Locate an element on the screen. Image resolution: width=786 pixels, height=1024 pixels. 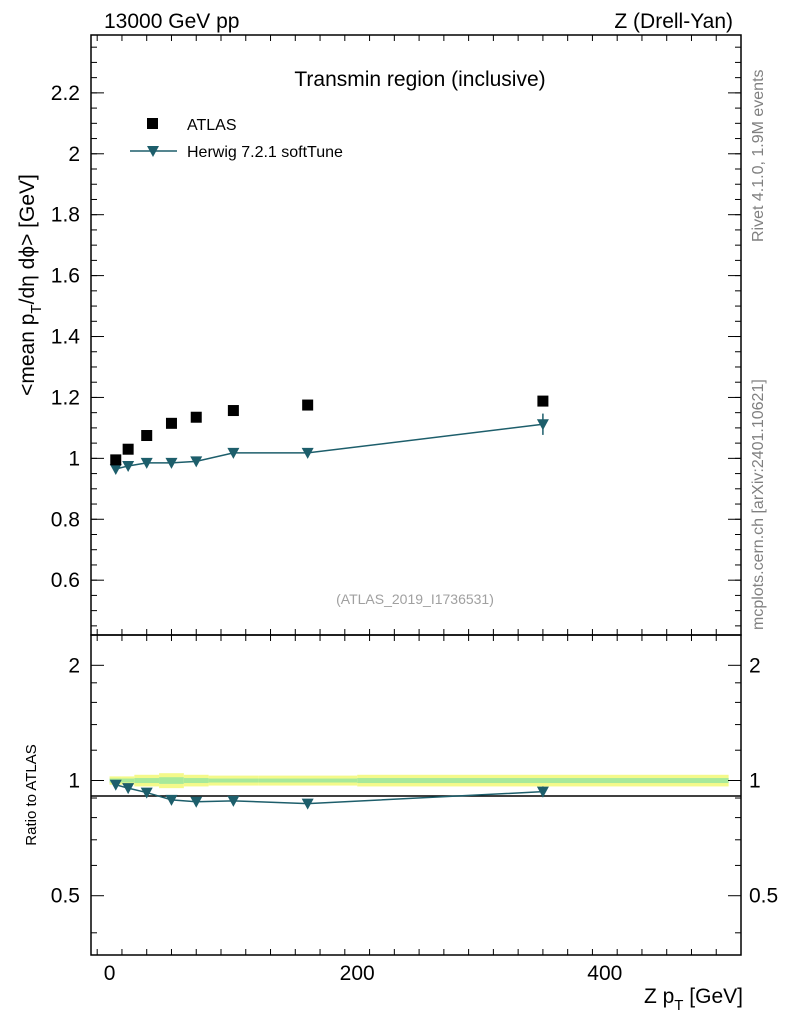
legend-herwig-marker is located at coordinates (153, 151).